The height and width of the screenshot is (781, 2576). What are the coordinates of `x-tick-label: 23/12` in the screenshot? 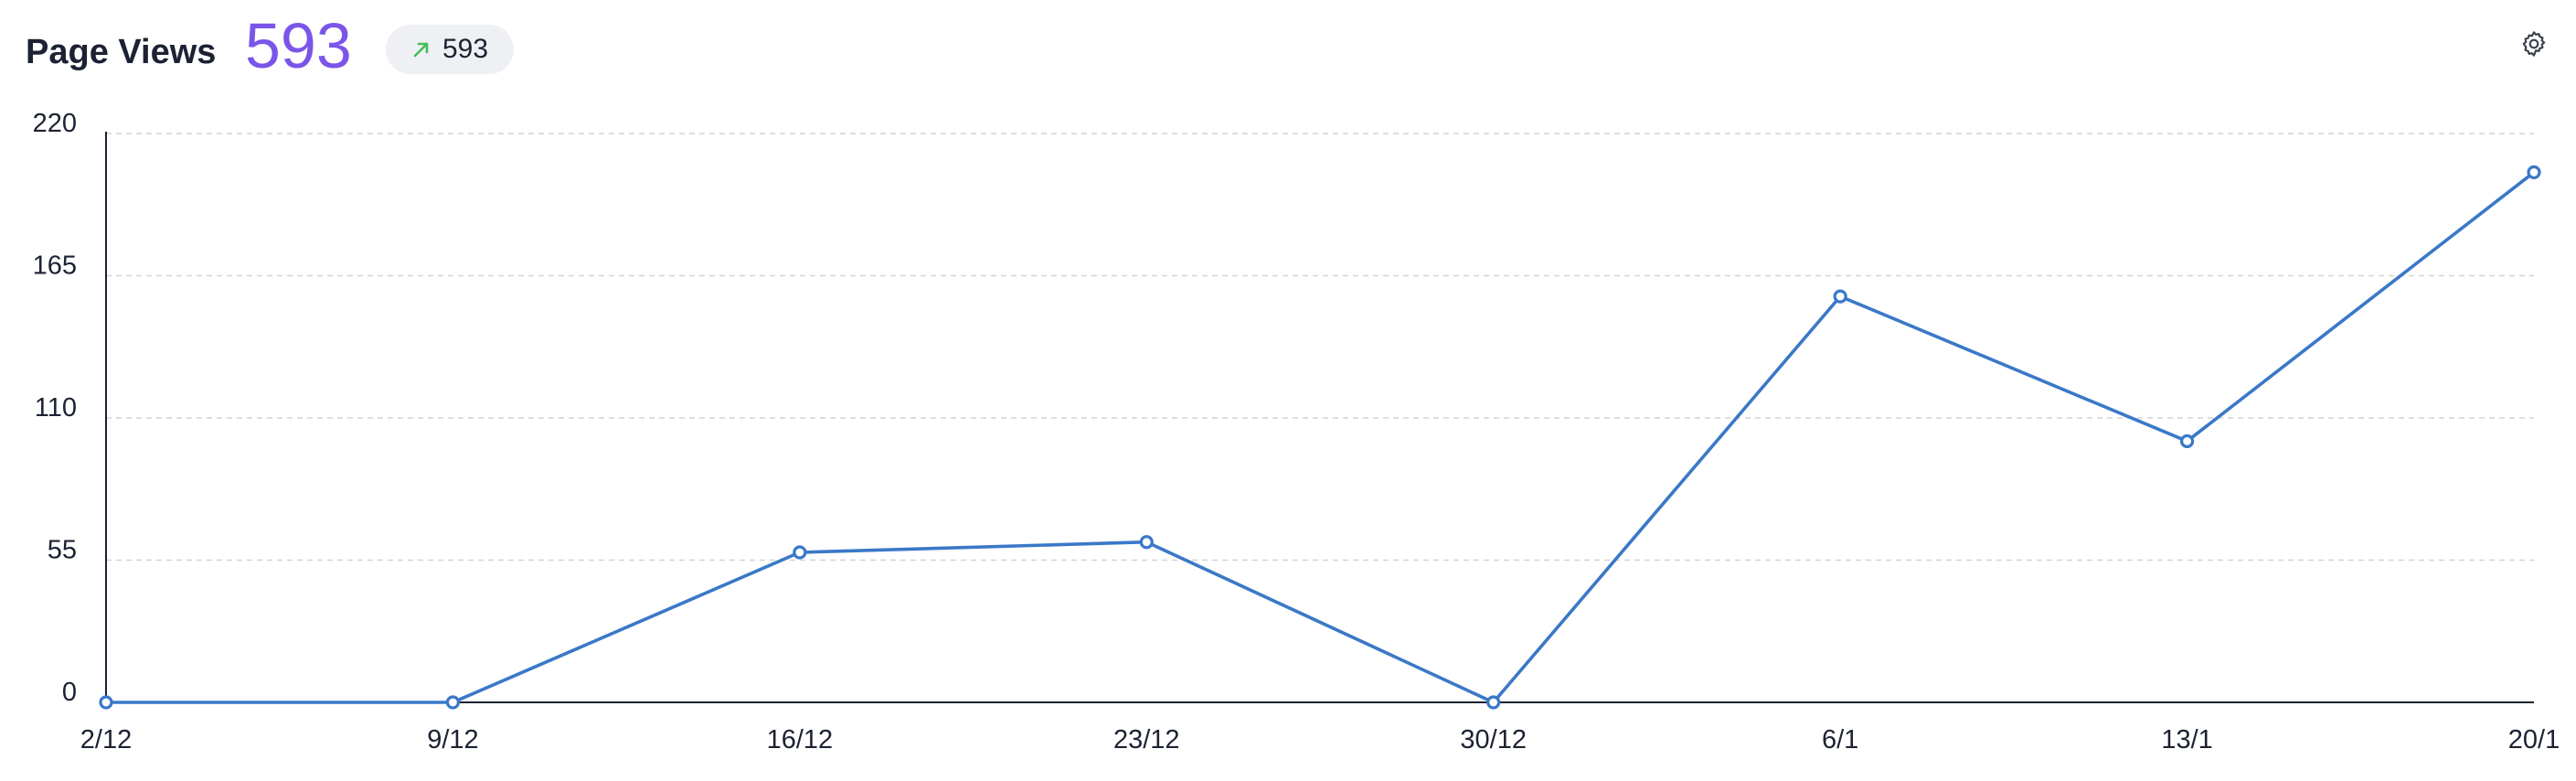 It's located at (1146, 739).